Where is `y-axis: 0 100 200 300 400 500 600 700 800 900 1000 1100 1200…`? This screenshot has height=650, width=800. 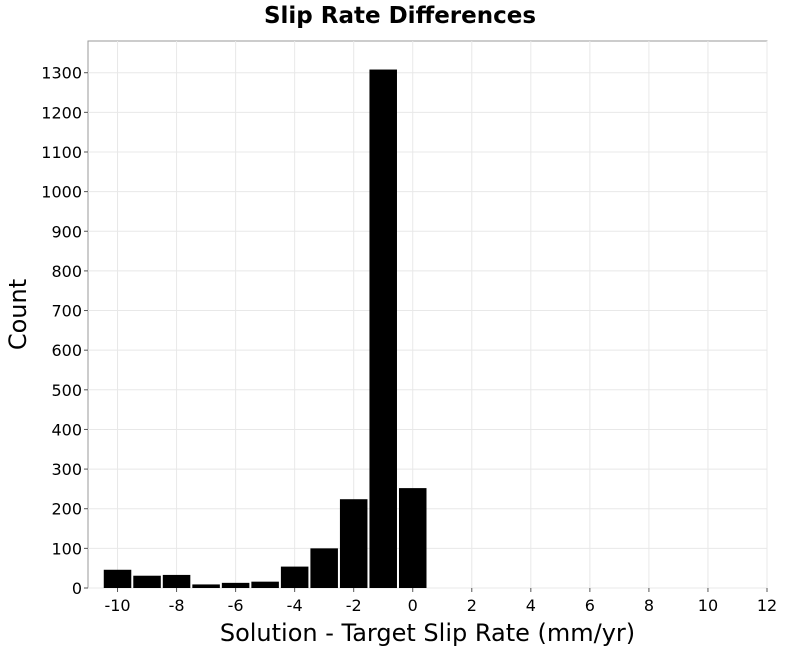 y-axis: 0 100 200 300 400 500 600 700 800 900 1000 1100 1200… is located at coordinates (64, 331).